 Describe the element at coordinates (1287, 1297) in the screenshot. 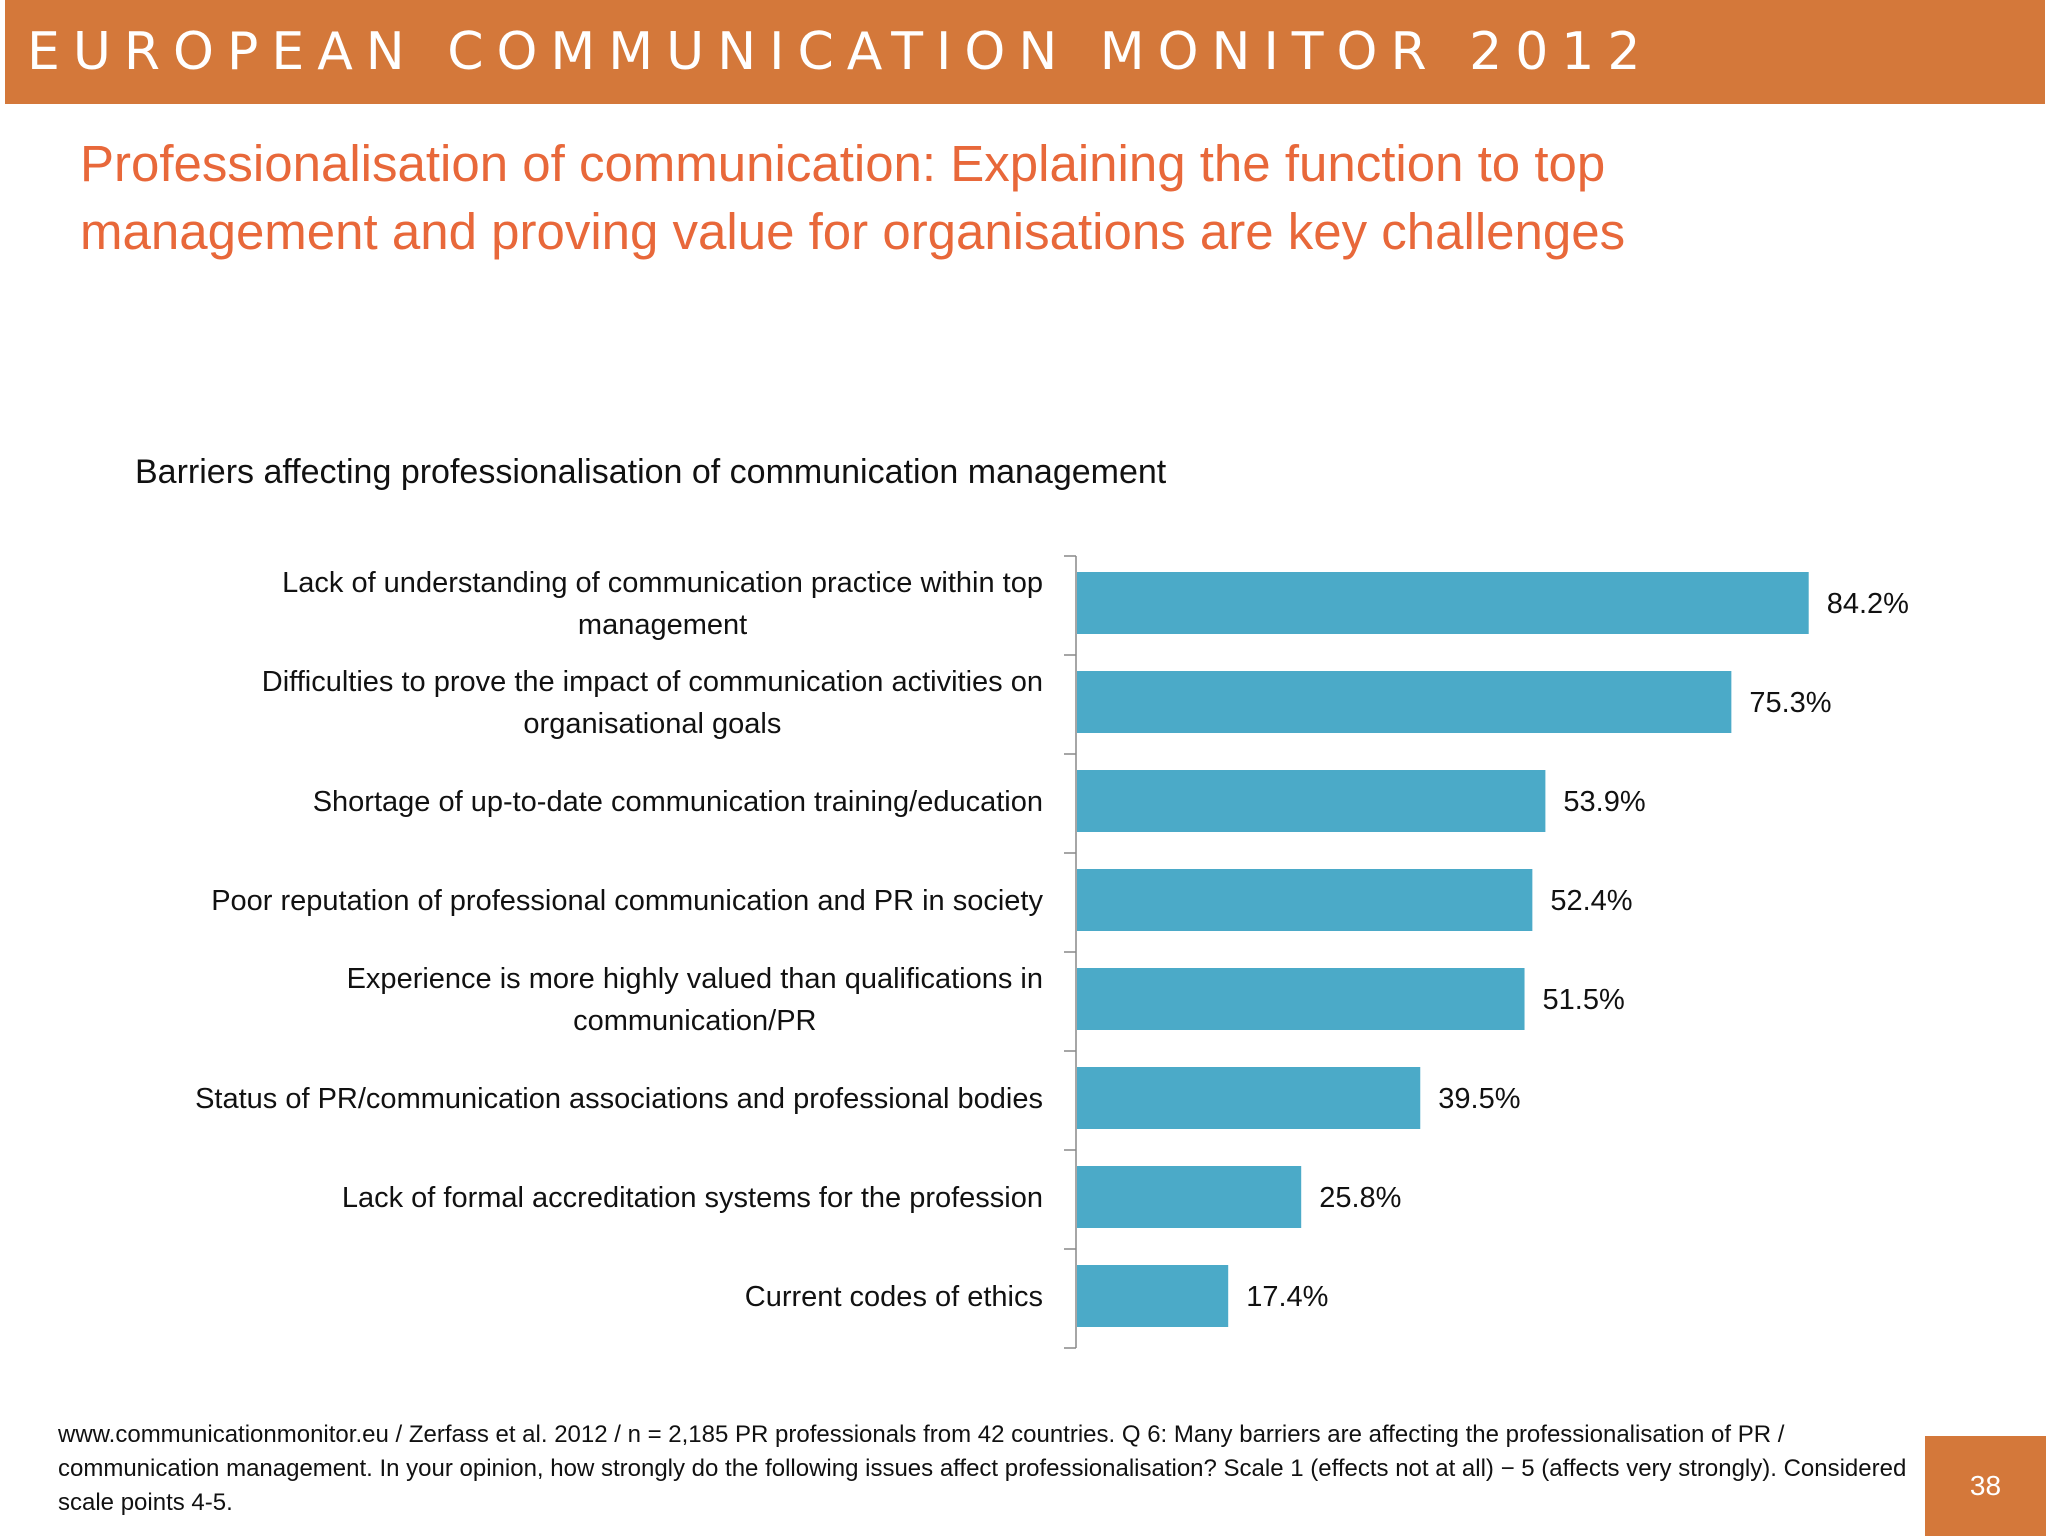

I see `bar-value-label: 17.4%` at that location.